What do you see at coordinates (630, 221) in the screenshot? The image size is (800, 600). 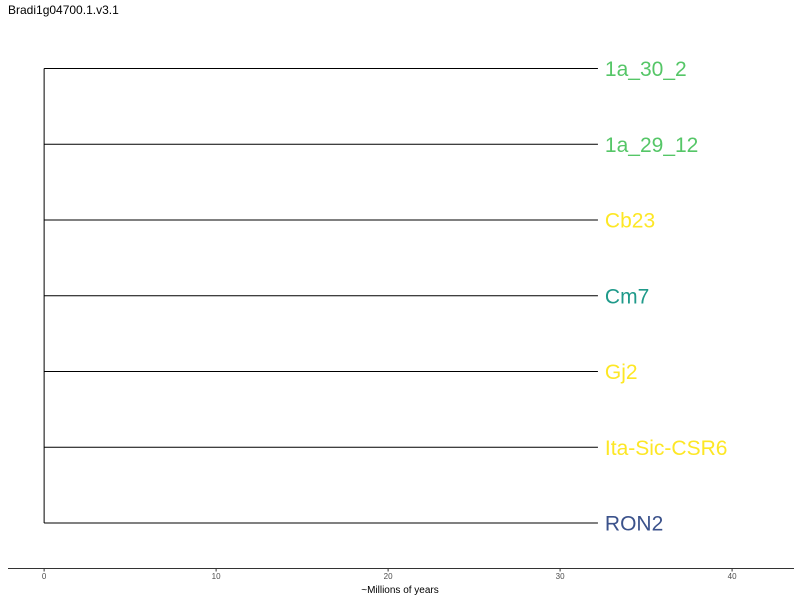 I see `leaf-label: Cb23` at bounding box center [630, 221].